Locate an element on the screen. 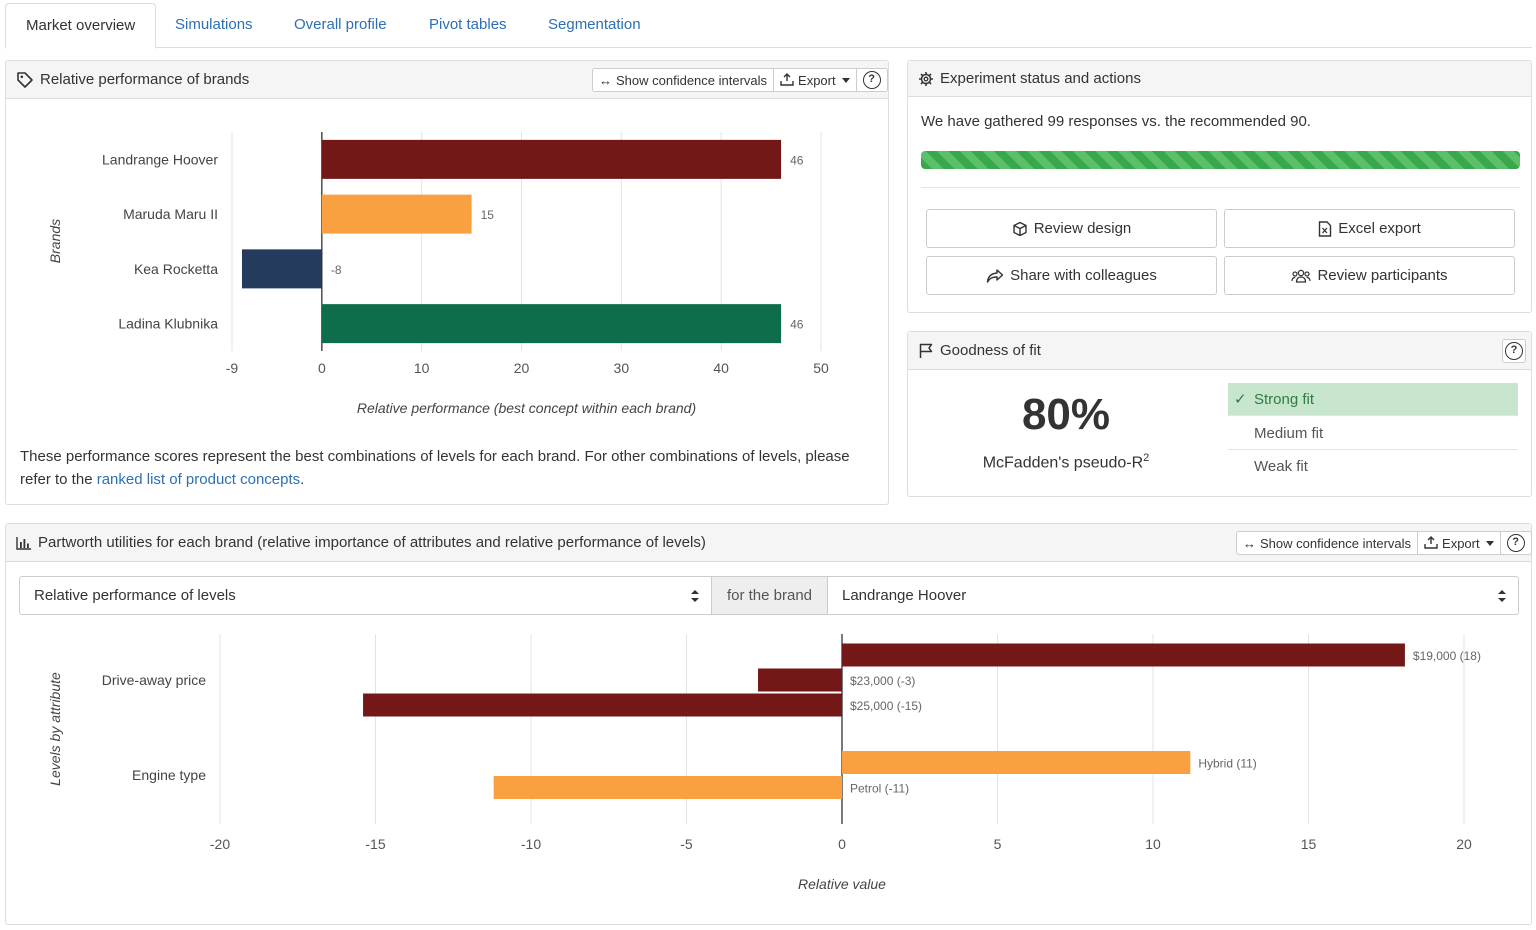  x-tick-label: 15 is located at coordinates (1309, 844).